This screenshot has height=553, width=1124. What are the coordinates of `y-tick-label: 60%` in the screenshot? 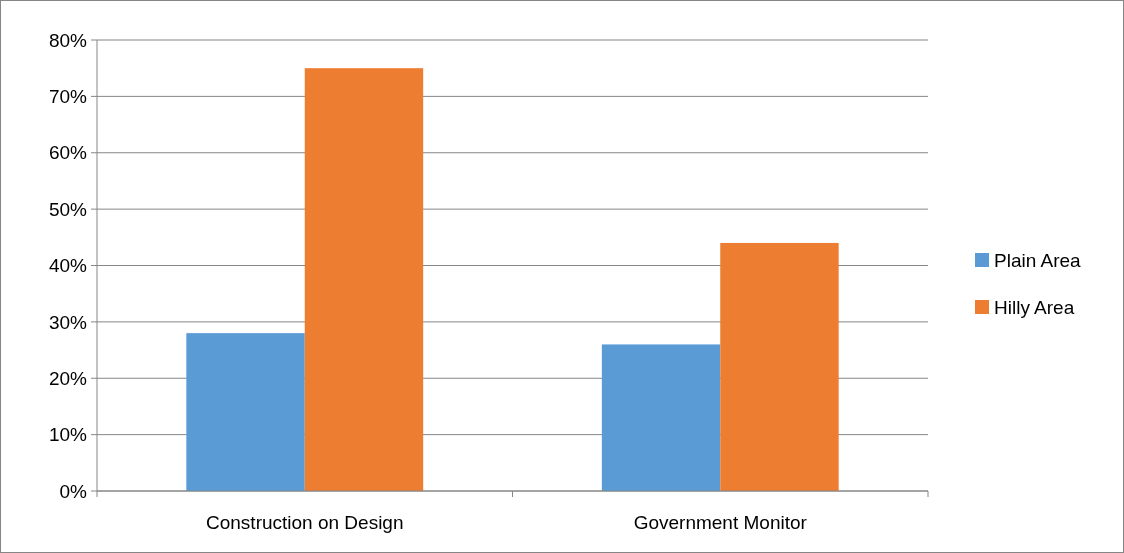 It's located at (68, 153).